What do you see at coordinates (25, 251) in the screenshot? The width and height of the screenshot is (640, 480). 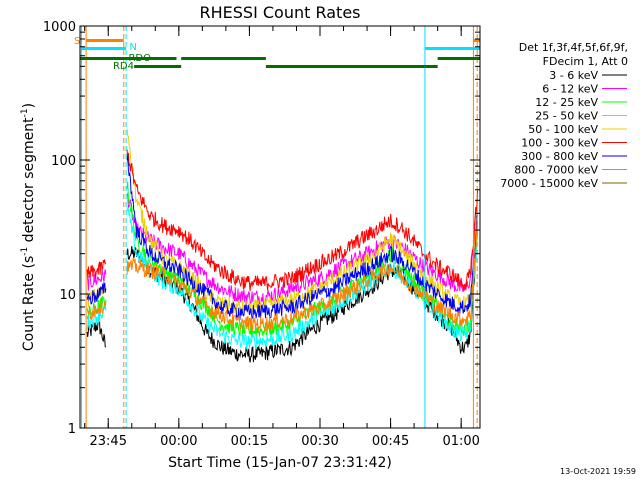 I see `y-axis-label-sup1: -1` at bounding box center [25, 251].